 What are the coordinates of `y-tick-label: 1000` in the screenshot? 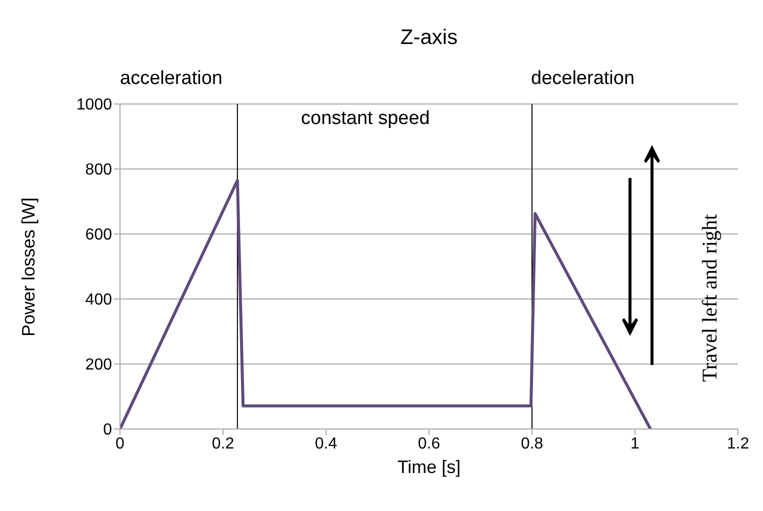 It's located at (94, 105).